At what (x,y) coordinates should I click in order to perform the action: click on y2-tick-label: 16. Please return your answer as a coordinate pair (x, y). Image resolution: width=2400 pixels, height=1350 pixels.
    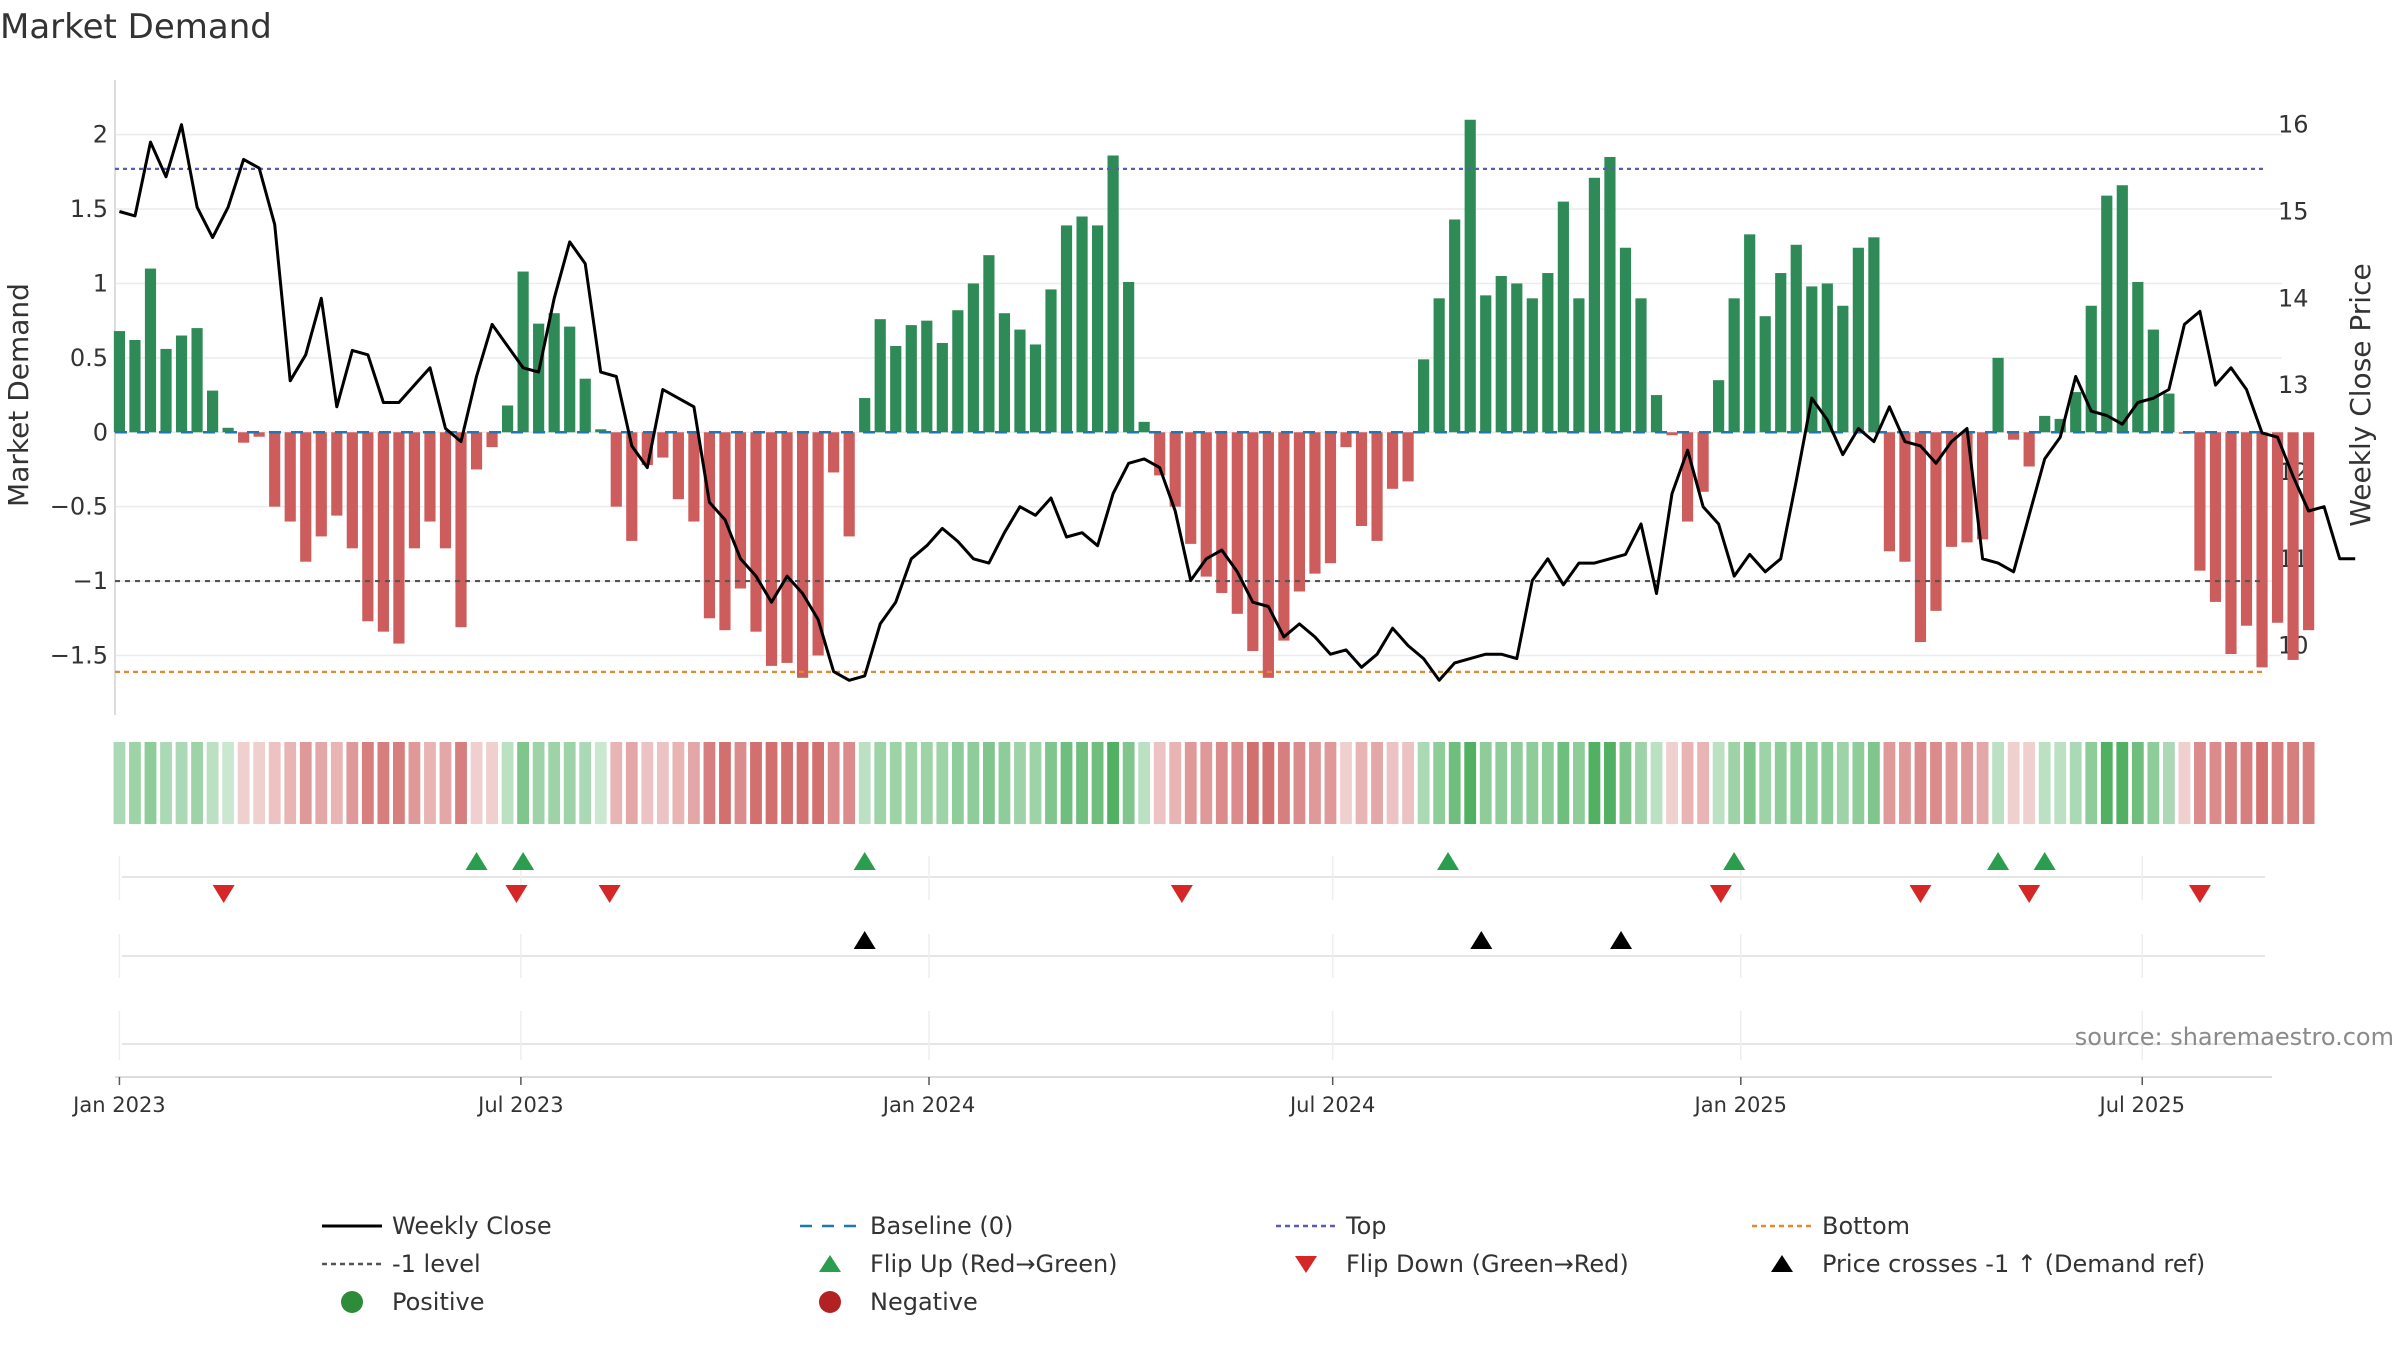
    Looking at the image, I should click on (2293, 125).